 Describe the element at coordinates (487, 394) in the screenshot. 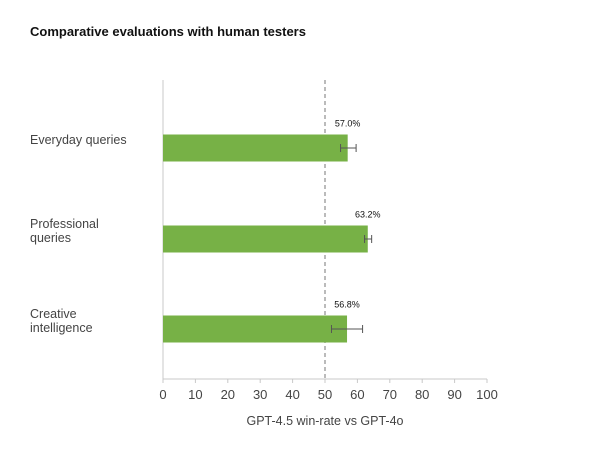

I see `x-tick-label: 100` at that location.